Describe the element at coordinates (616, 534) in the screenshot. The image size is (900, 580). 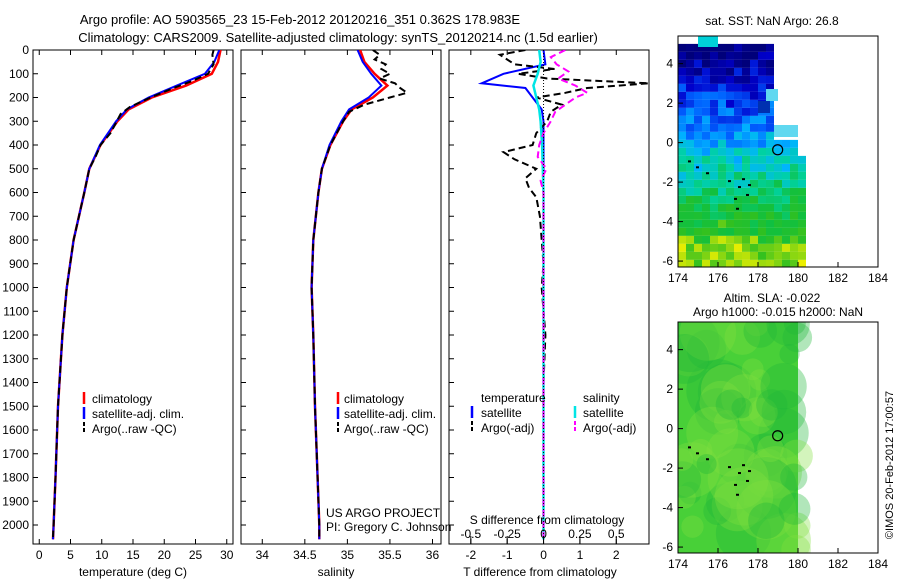
I see `s-tick-label: 0.5` at that location.